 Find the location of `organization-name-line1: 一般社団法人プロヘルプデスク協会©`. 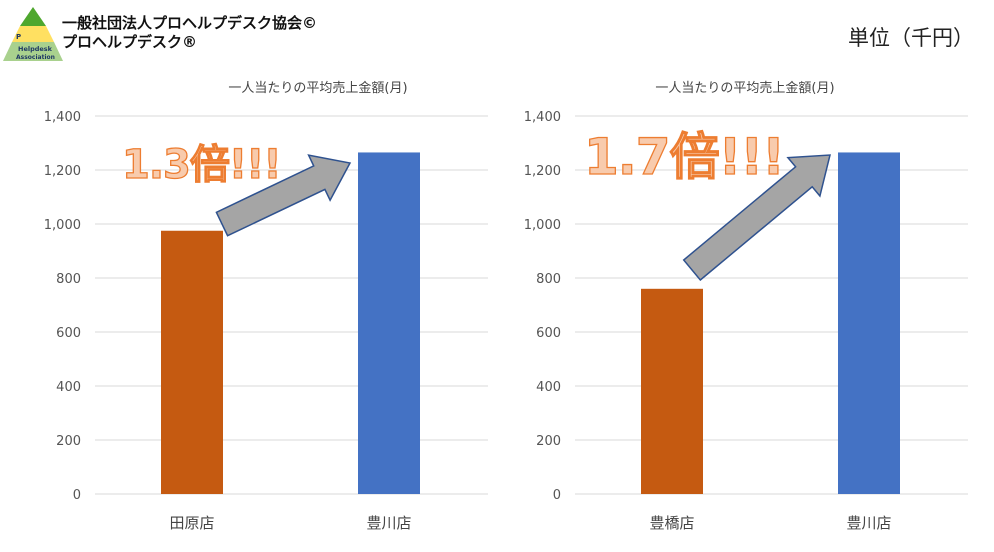

organization-name-line1: 一般社団法人プロヘルプデスク協会© is located at coordinates (190, 23).